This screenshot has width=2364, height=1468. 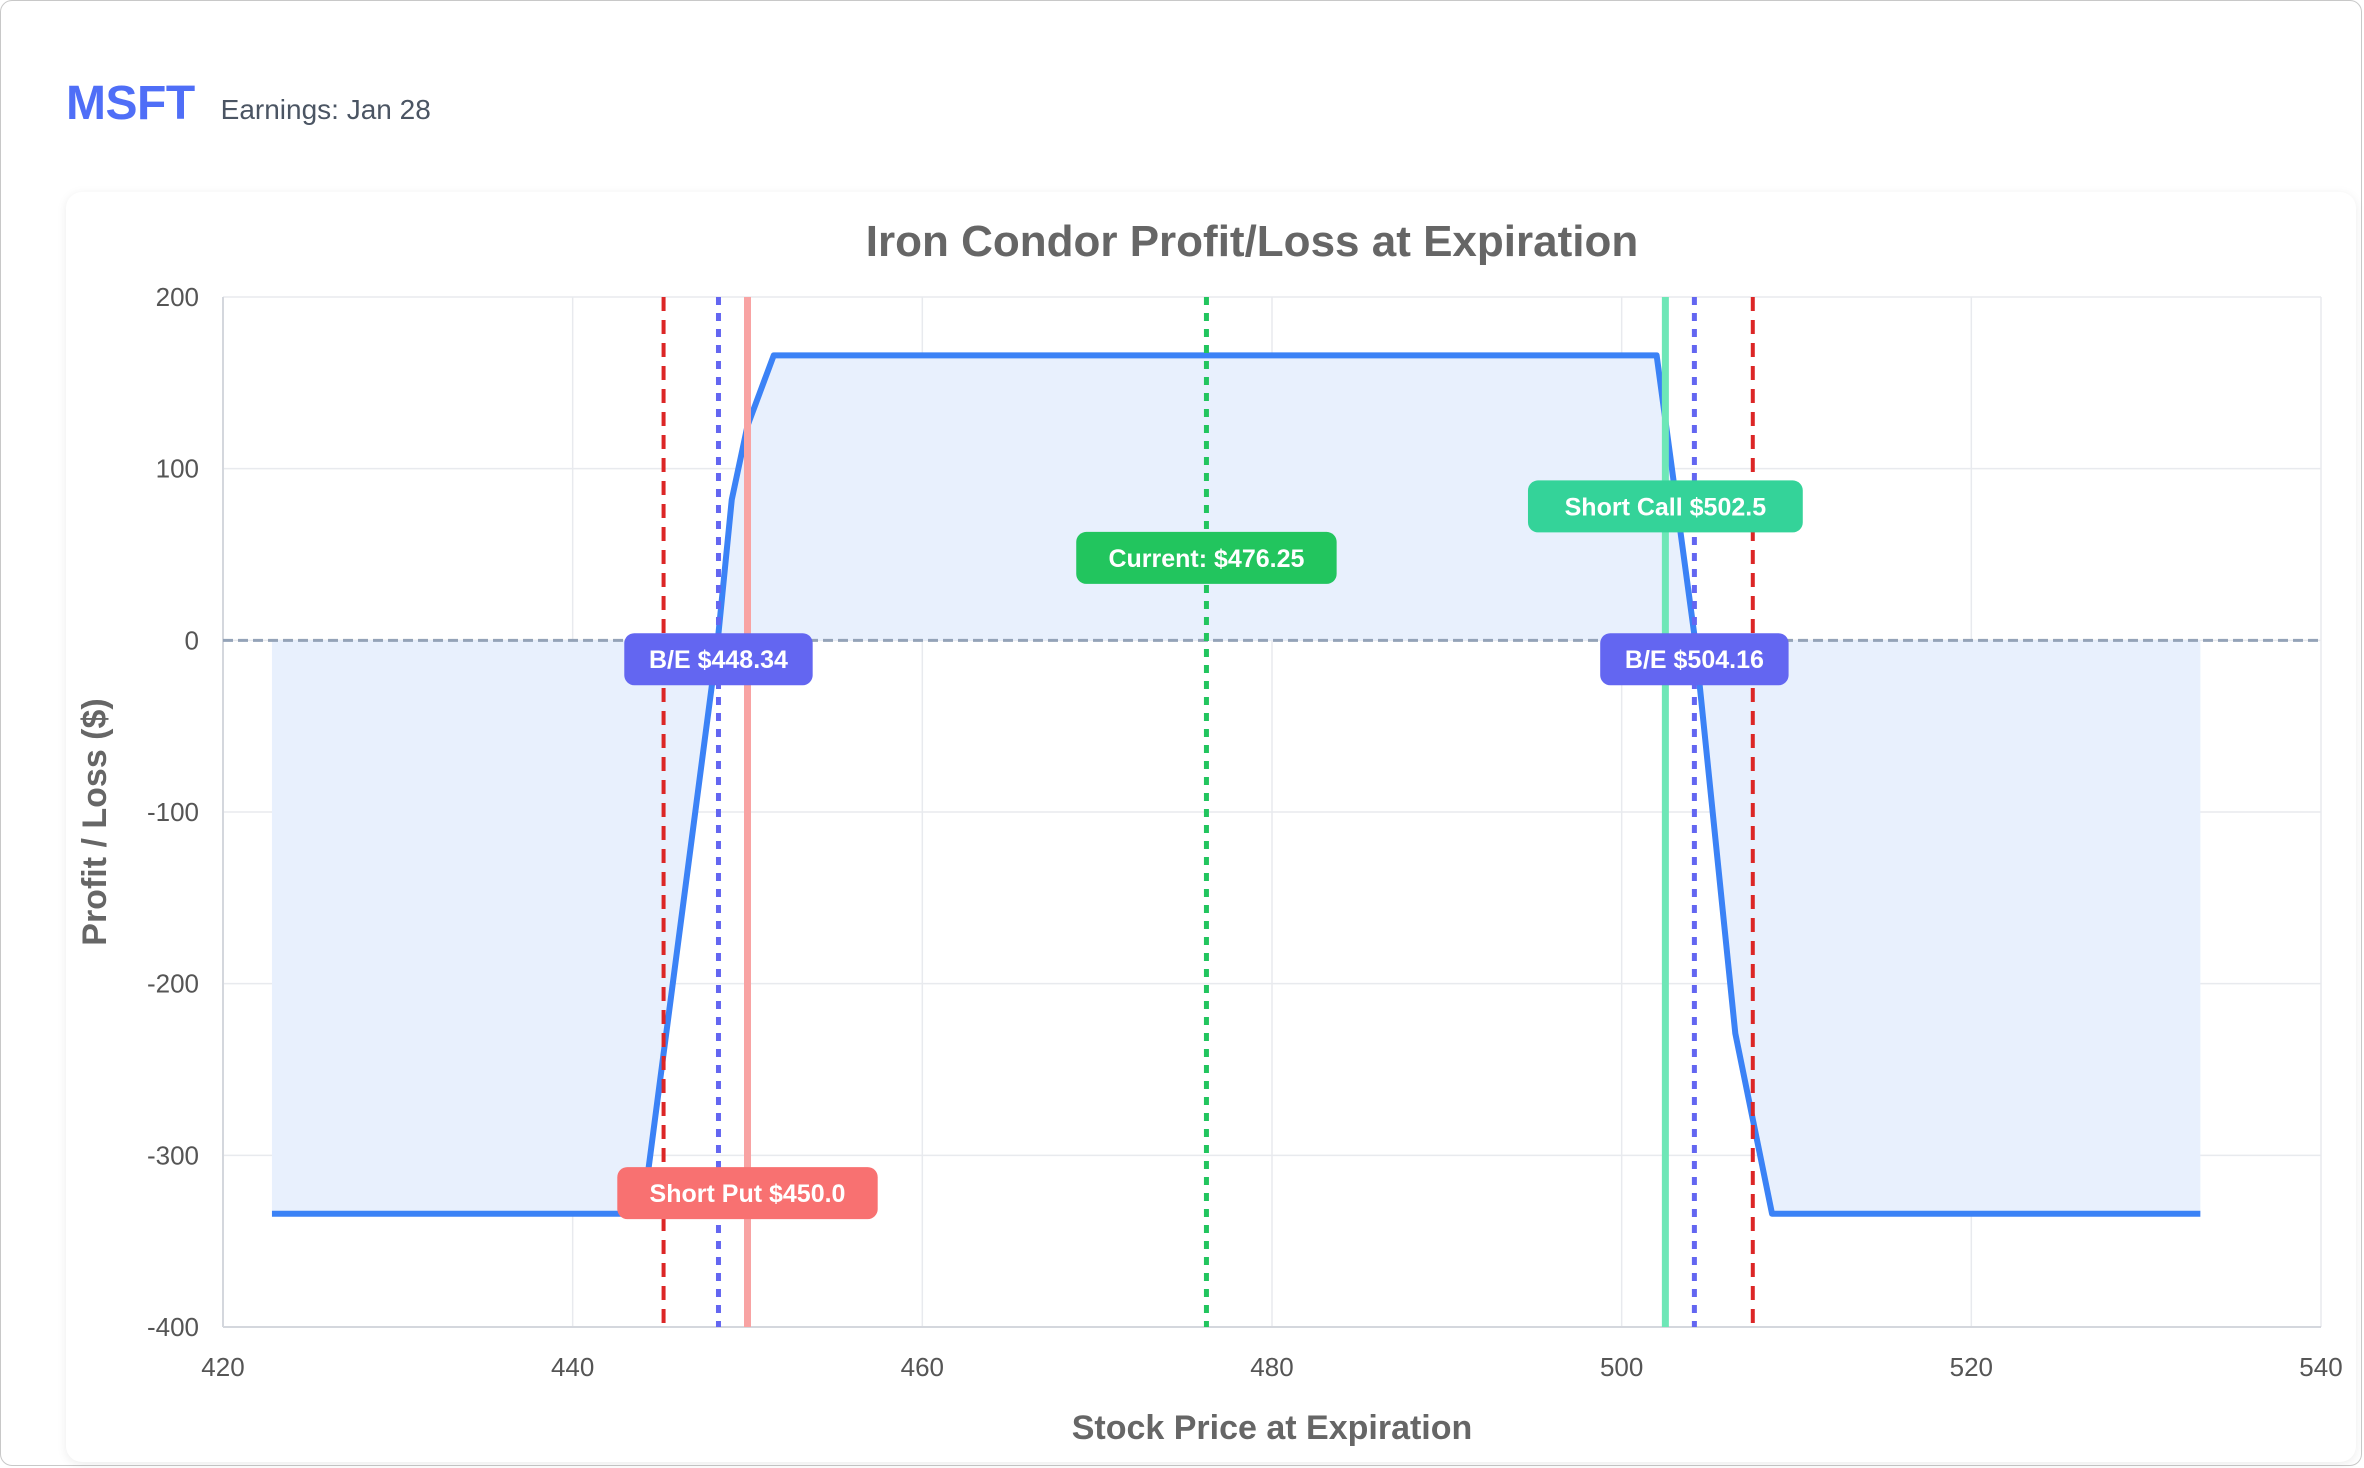 What do you see at coordinates (1252, 241) in the screenshot?
I see `chart-title: Iron Condor Profit/Loss at Expiration` at bounding box center [1252, 241].